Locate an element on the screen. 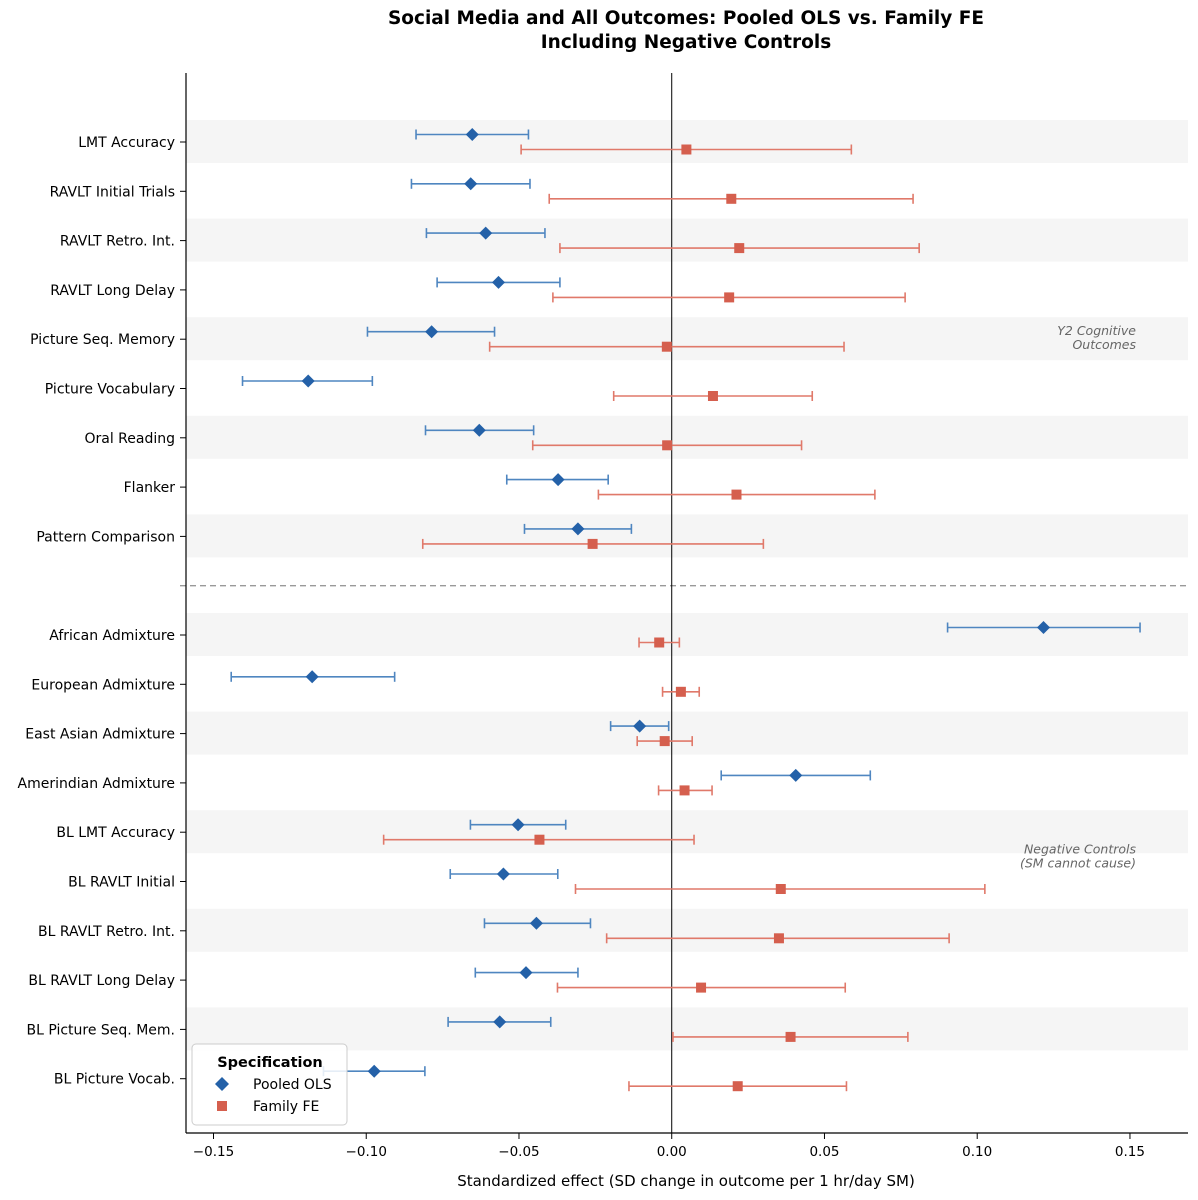 The width and height of the screenshot is (1198, 1200). y-label: Flanker is located at coordinates (150, 488).